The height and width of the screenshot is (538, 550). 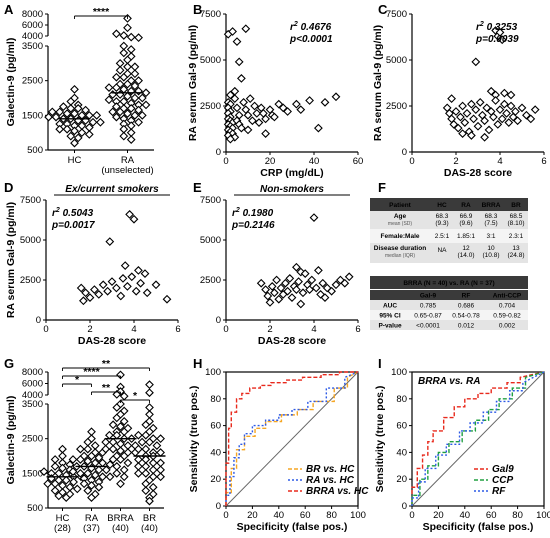 What do you see at coordinates (9, 363) in the screenshot?
I see `panel-label: G` at bounding box center [9, 363].